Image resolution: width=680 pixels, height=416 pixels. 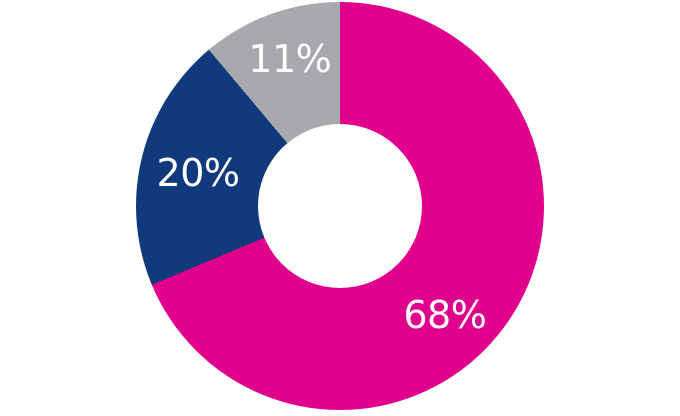 I want to click on slice-label-segment-20: 20%, so click(x=198, y=172).